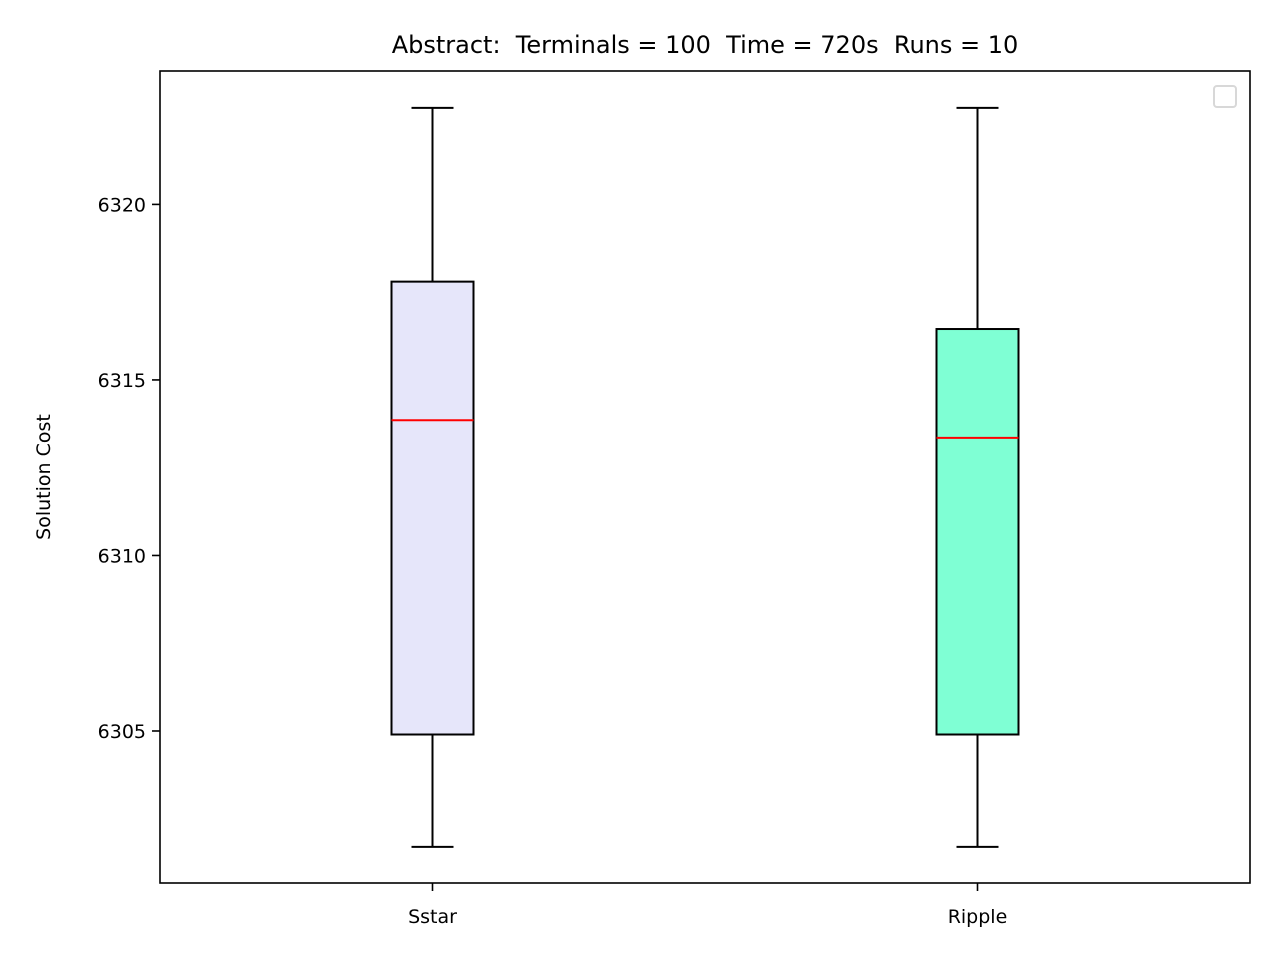  I want to click on y-tick-label: 6320, so click(122, 205).